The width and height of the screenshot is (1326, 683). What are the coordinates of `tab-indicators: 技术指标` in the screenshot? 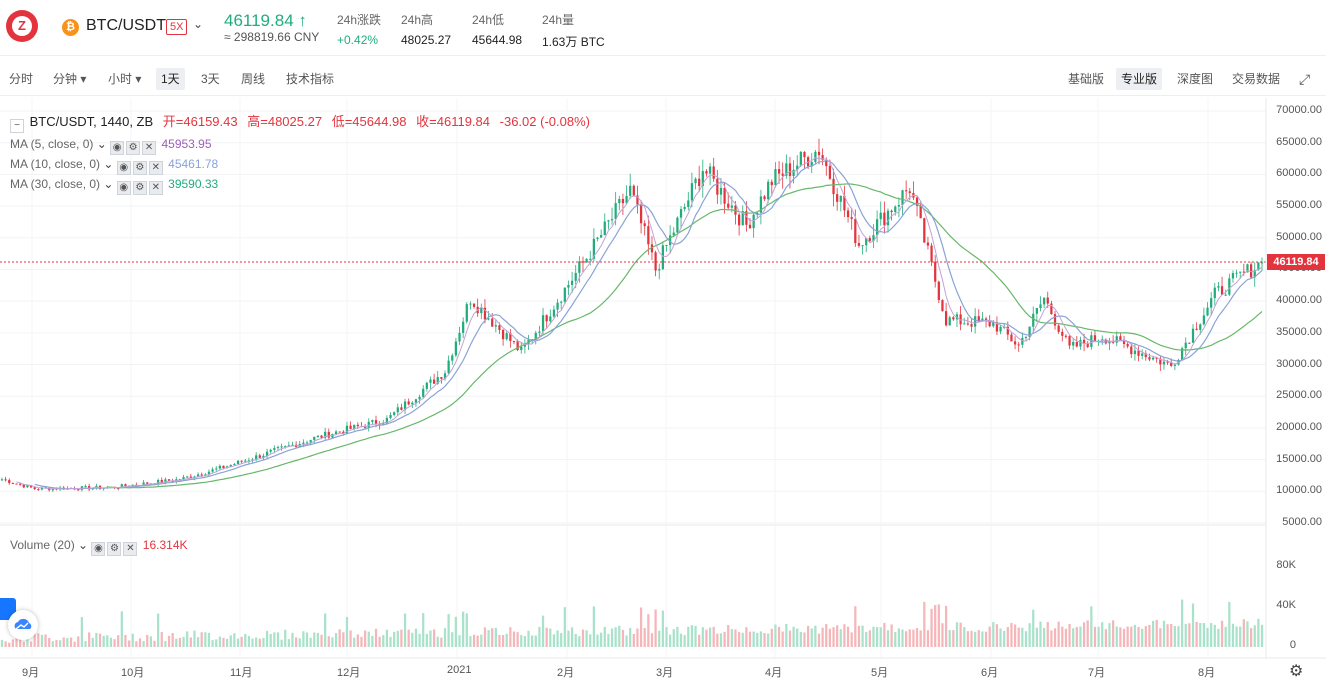 It's located at (310, 79).